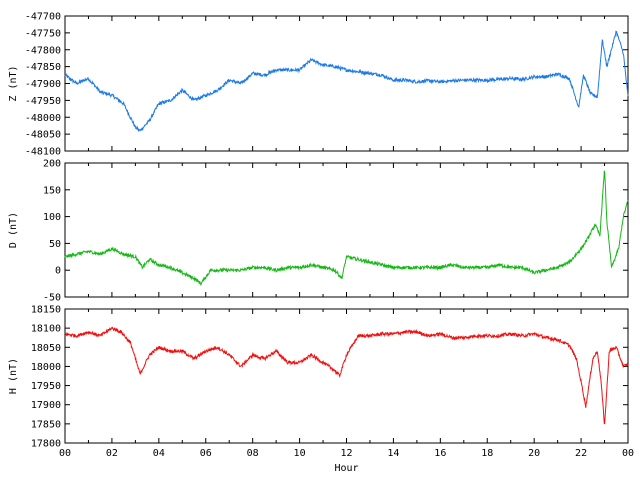  Describe the element at coordinates (581, 453) in the screenshot. I see `x-tick-label: 22` at that location.